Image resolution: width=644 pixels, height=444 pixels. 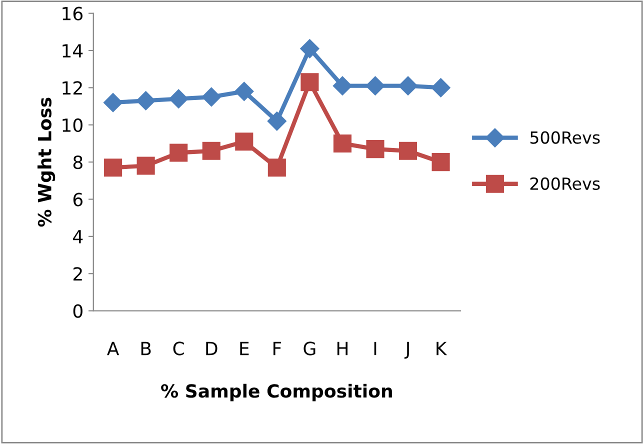 I want to click on y-tick-label: 16, so click(x=72, y=13).